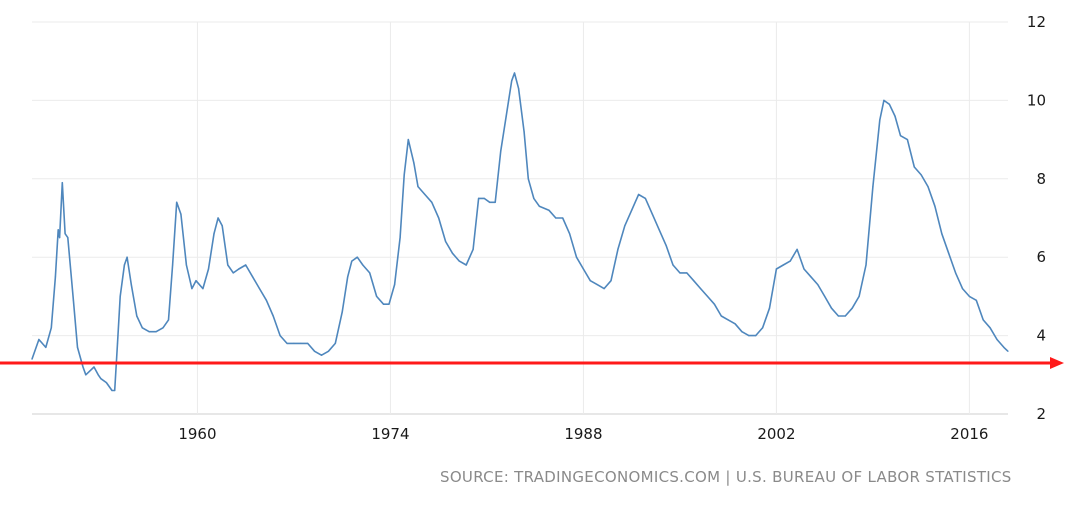 This screenshot has height=505, width=1080. Describe the element at coordinates (1041, 179) in the screenshot. I see `y-tick-label: 8` at that location.